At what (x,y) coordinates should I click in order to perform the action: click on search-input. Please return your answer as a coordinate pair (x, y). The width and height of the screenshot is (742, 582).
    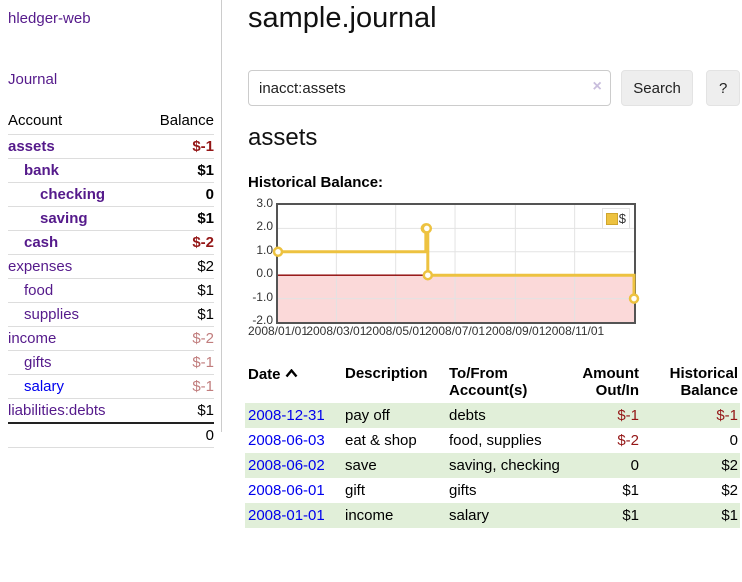
    Looking at the image, I should click on (429, 88).